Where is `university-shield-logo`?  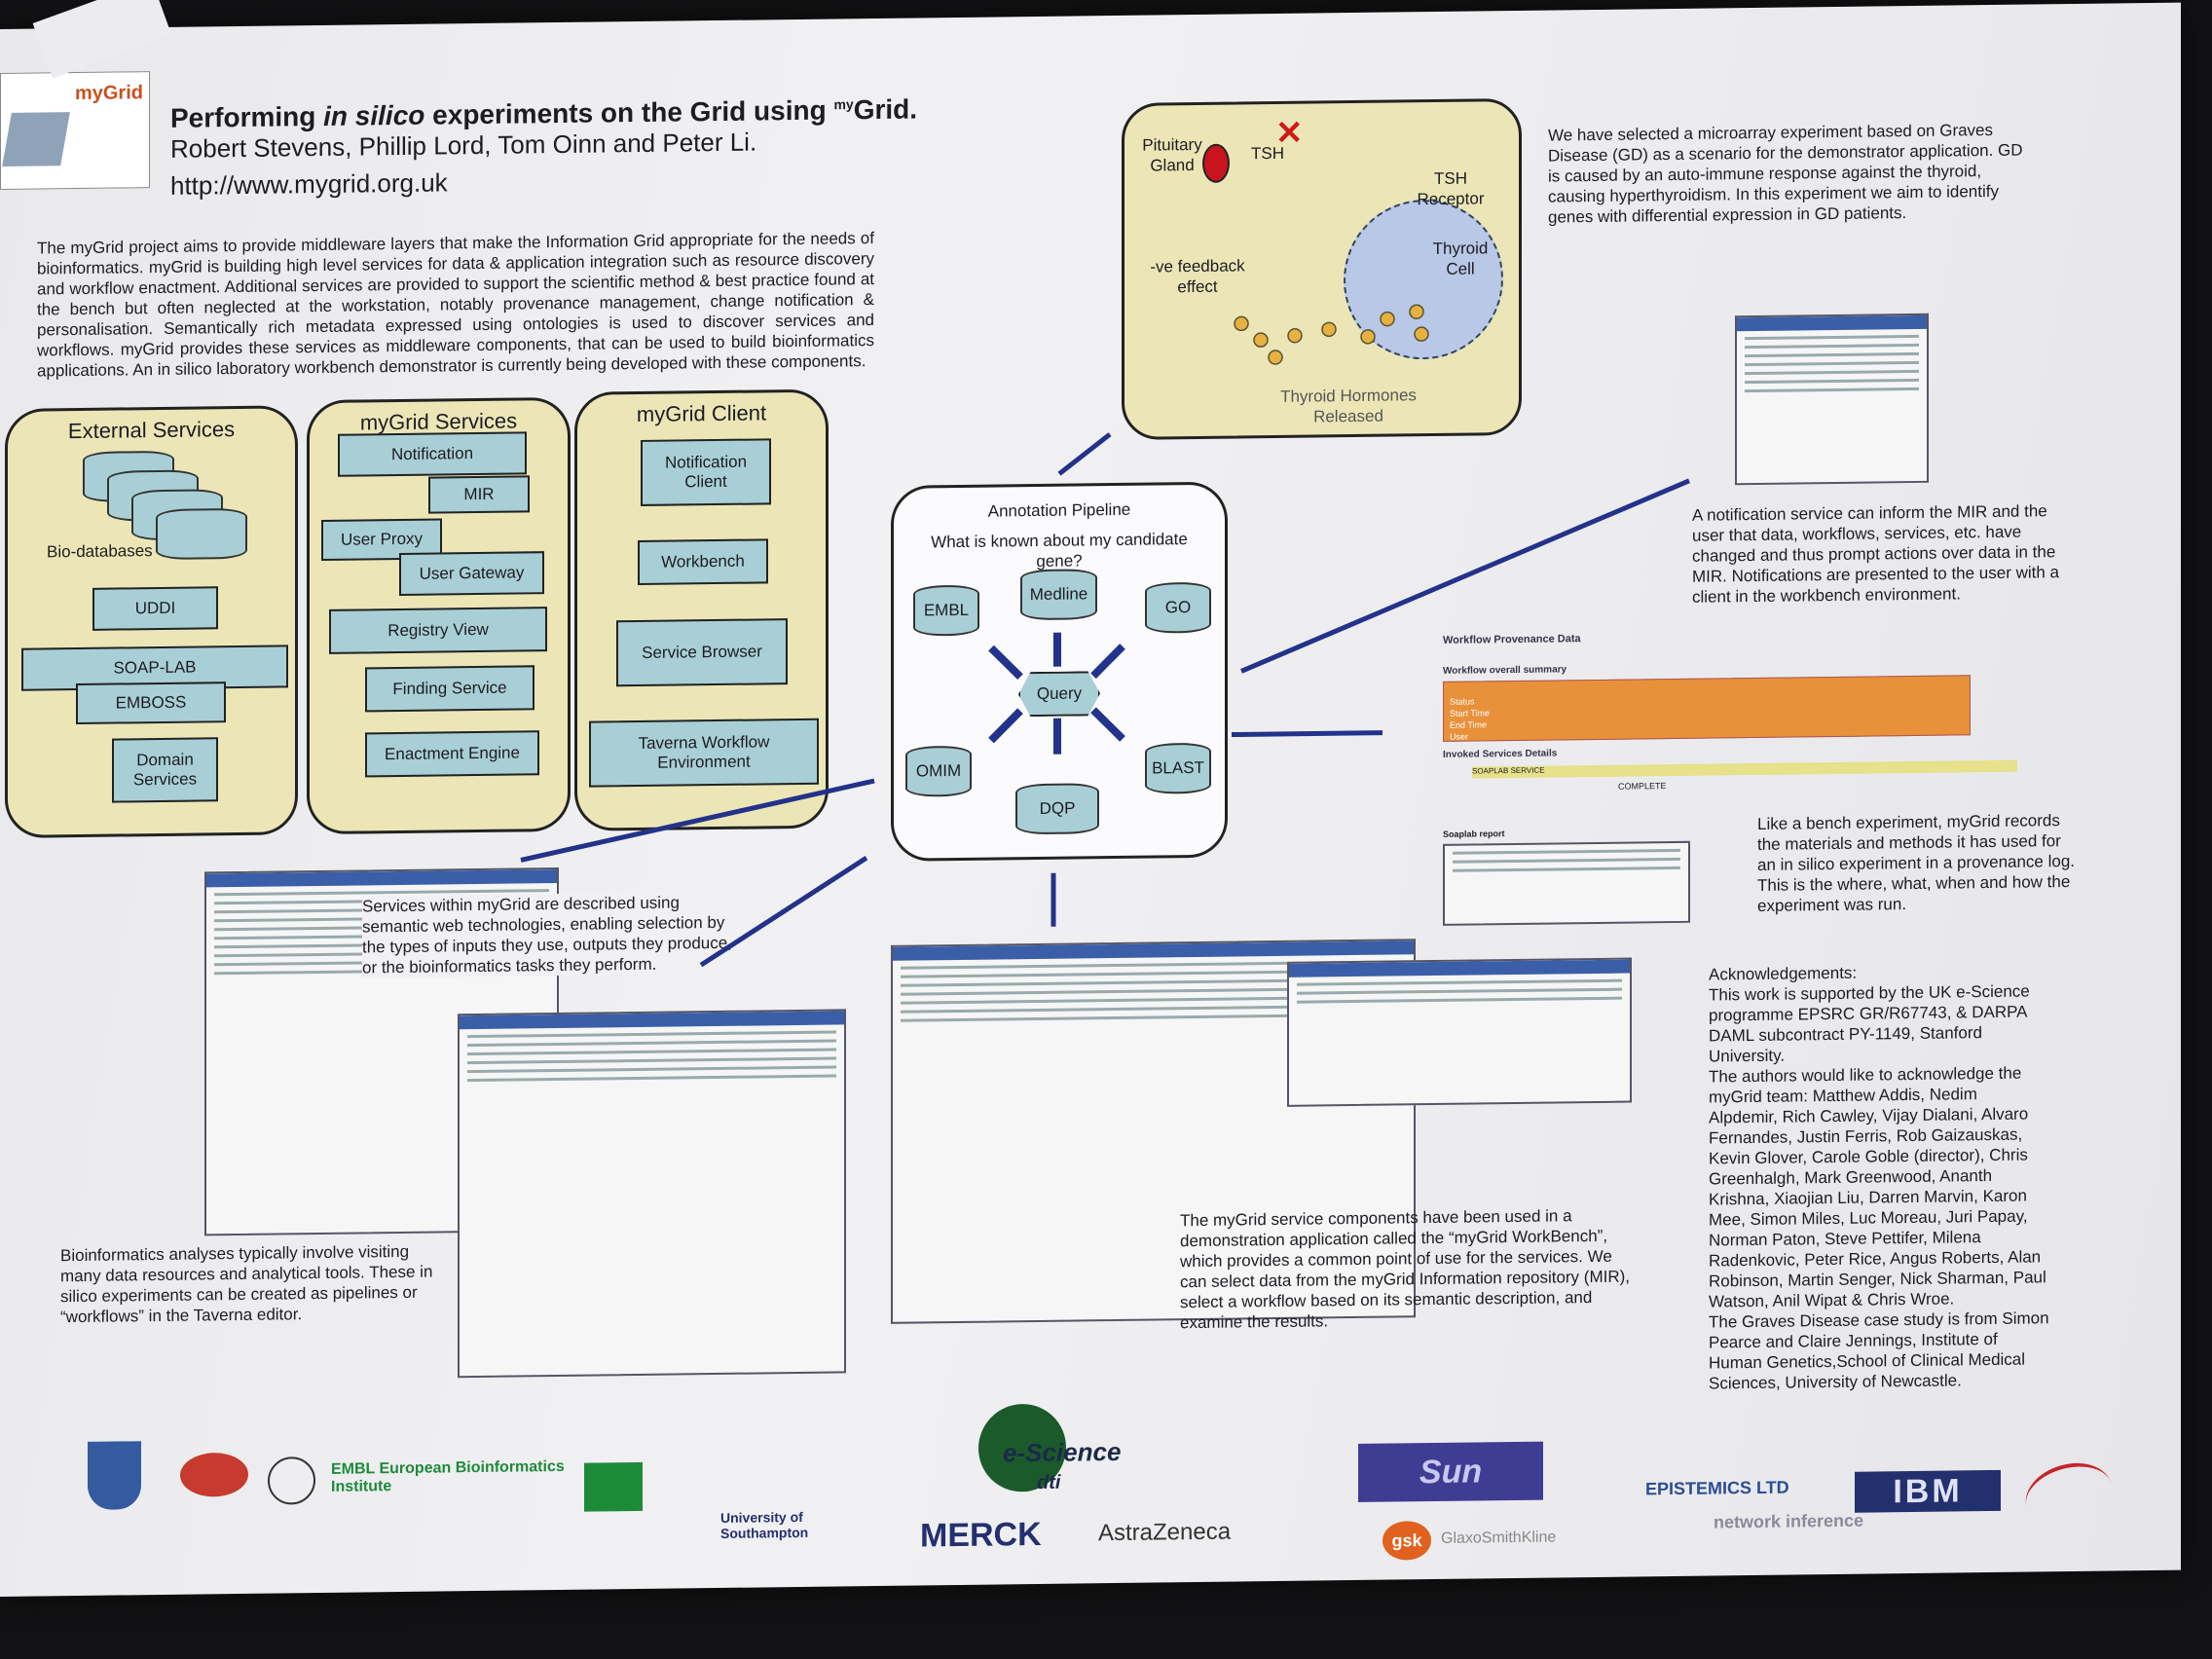
university-shield-logo is located at coordinates (114, 1475).